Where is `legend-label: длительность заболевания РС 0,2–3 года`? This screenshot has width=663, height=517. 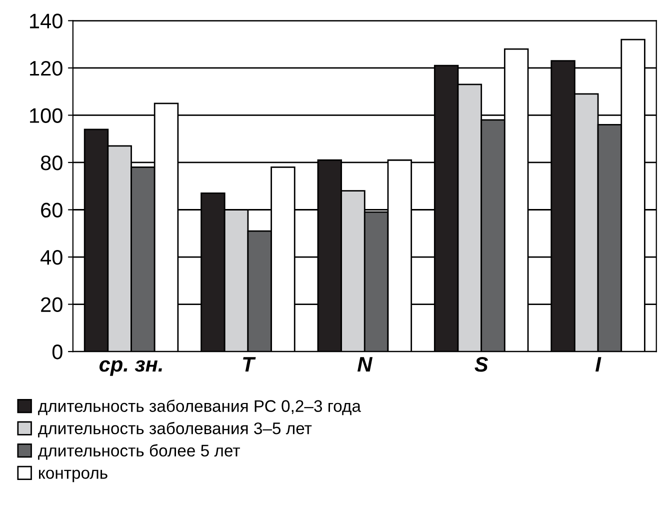
legend-label: длительность заболевания РС 0,2–3 года is located at coordinates (199, 408).